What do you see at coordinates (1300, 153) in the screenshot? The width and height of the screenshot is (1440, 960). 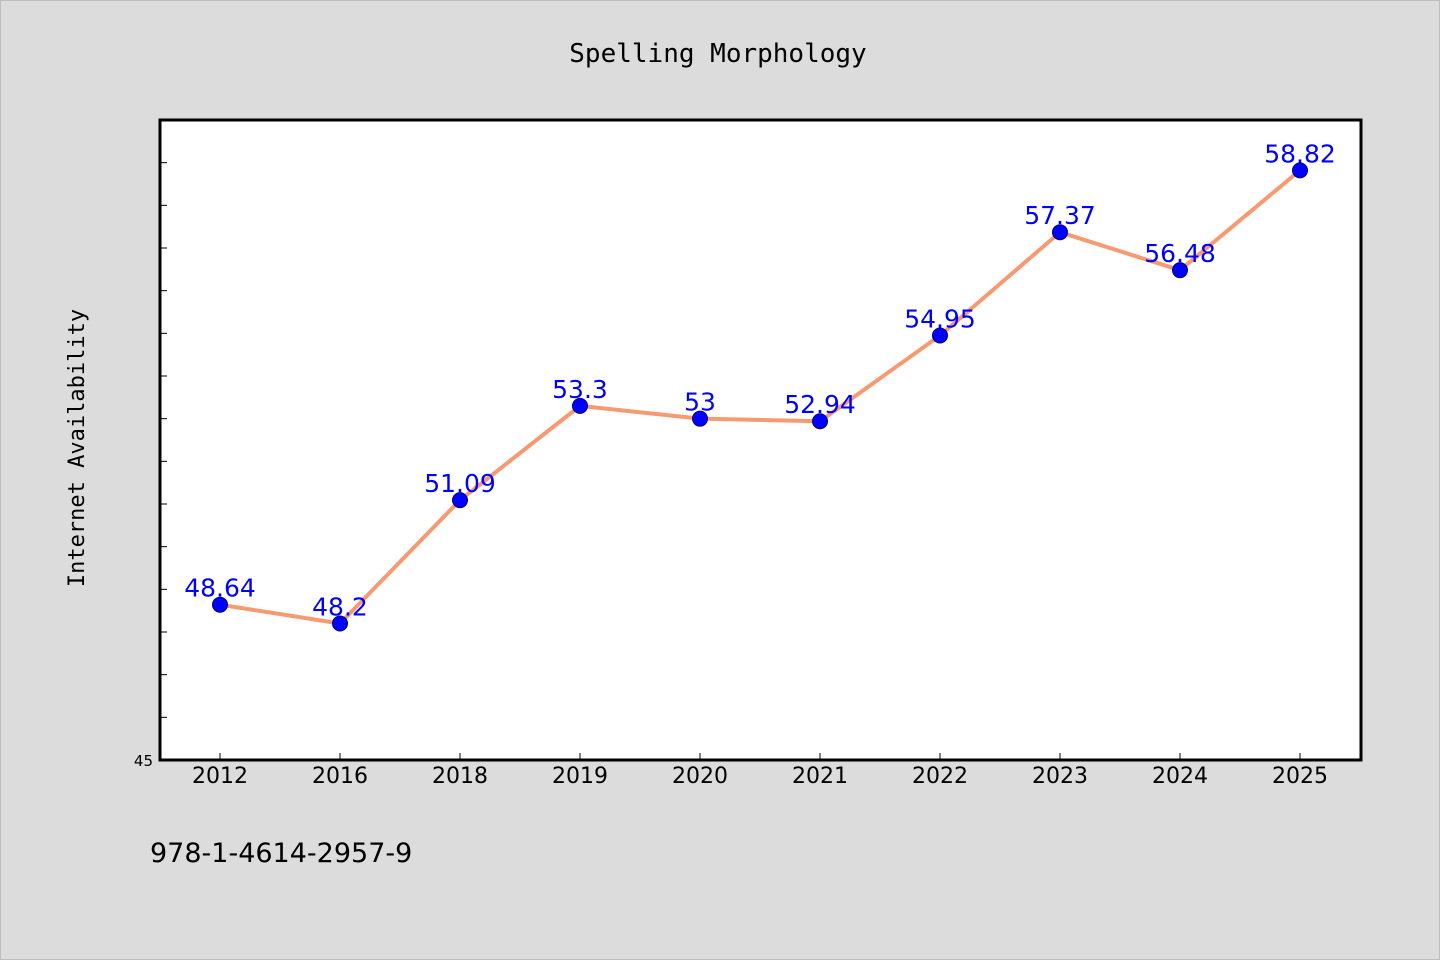 I see `data-label: 58.82` at bounding box center [1300, 153].